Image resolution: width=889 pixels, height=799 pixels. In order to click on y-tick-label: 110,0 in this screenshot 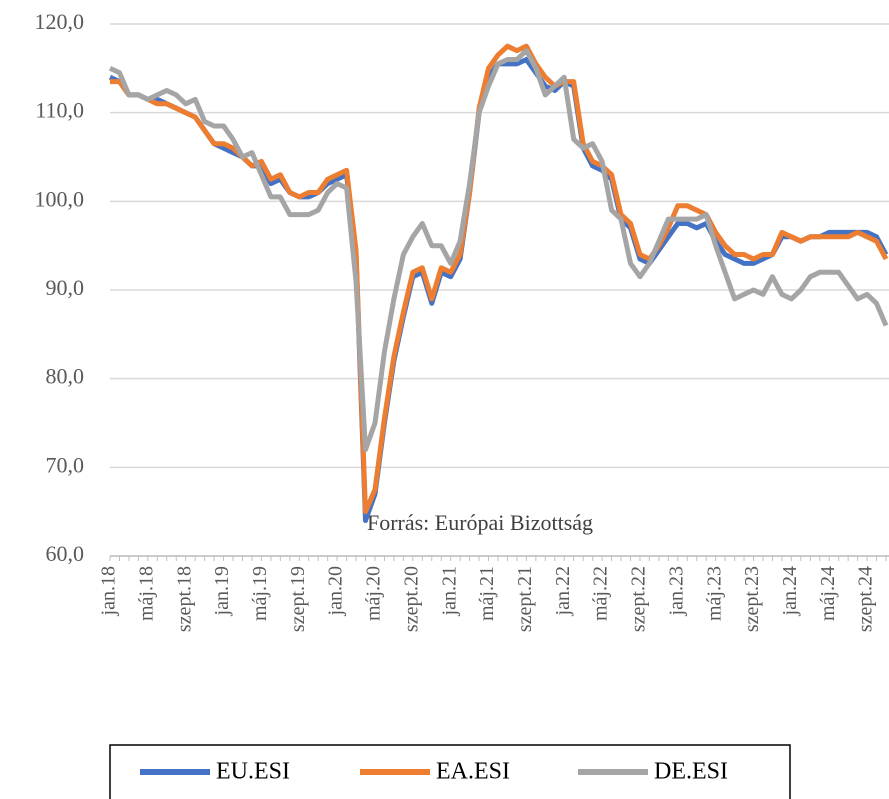, I will do `click(59, 110)`.